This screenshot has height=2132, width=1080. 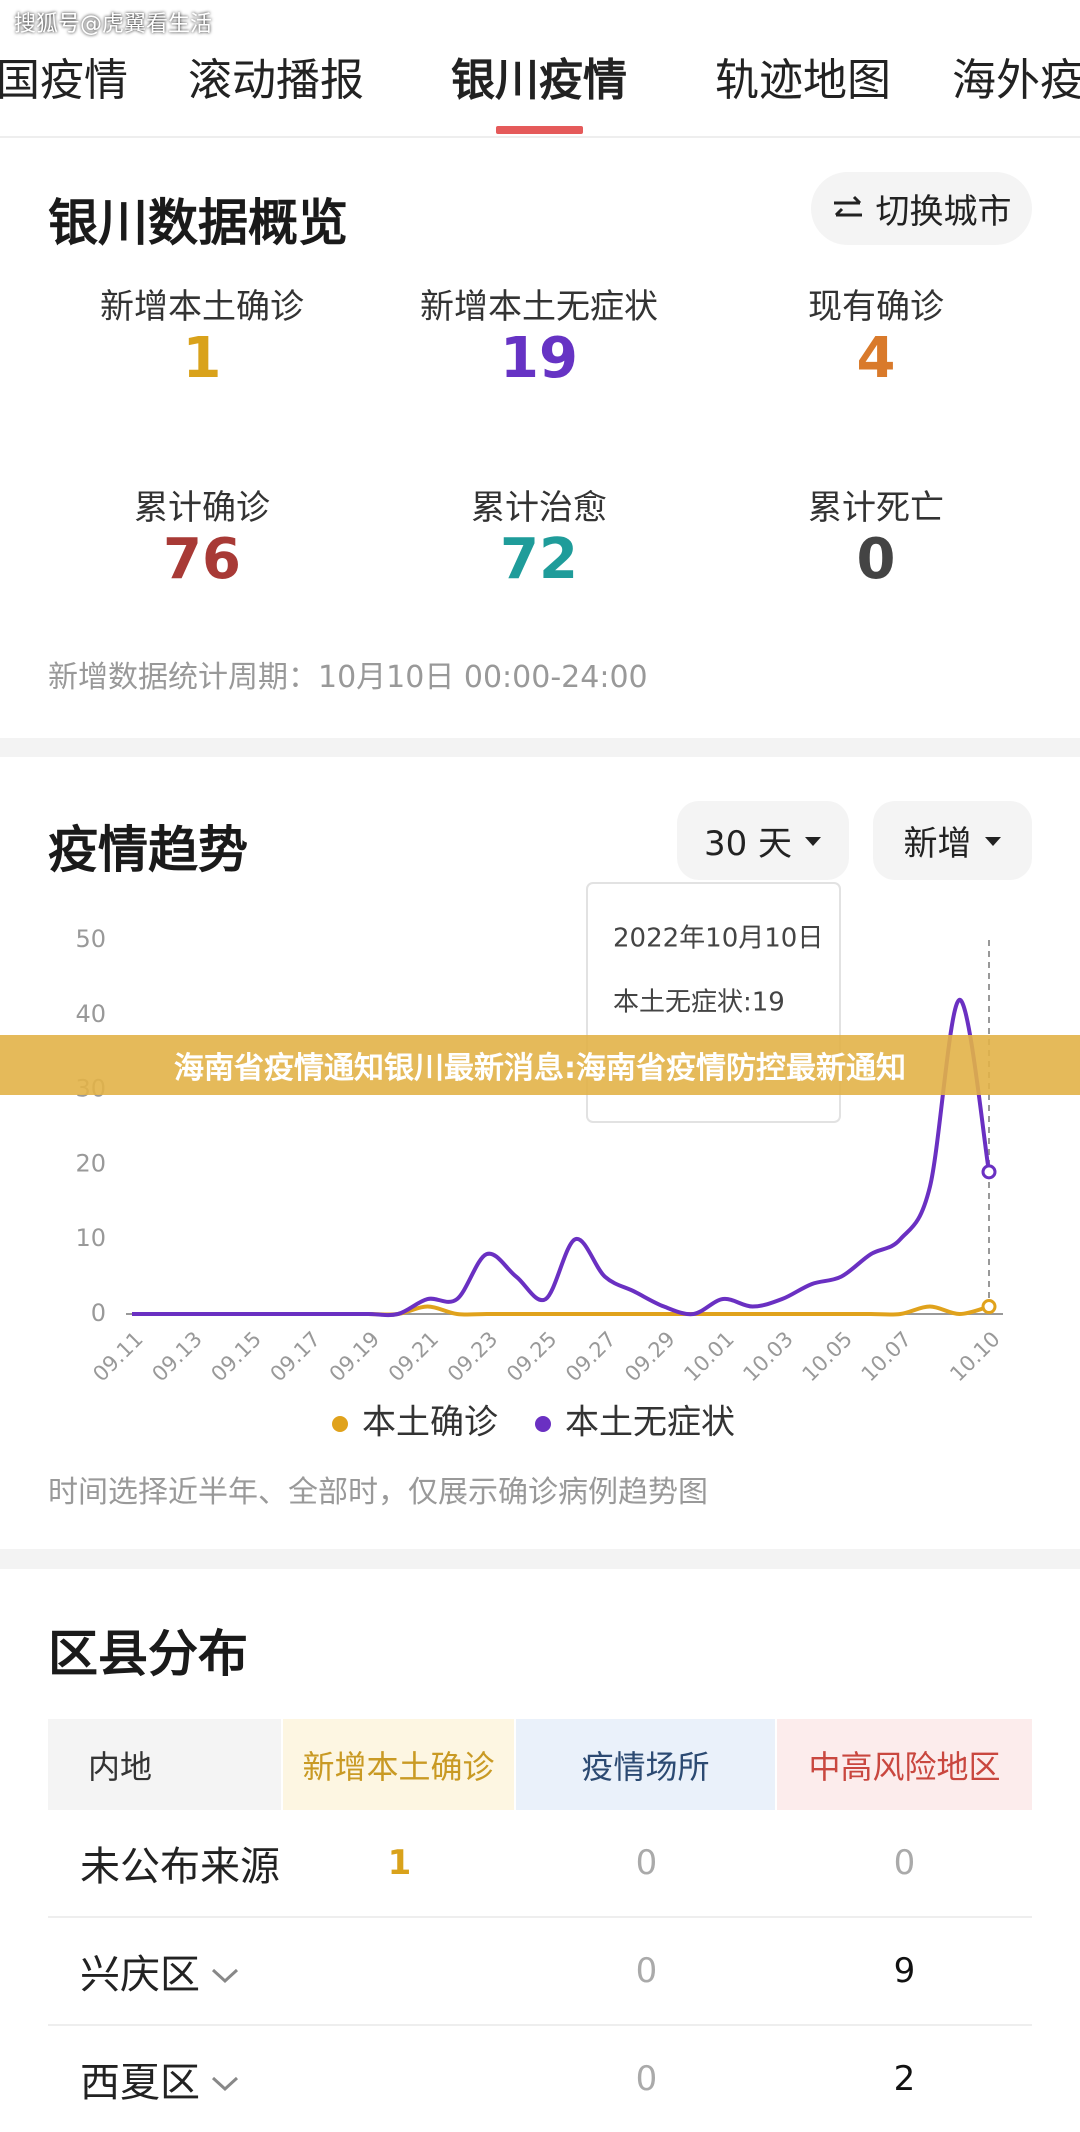 What do you see at coordinates (295, 1356) in the screenshot?
I see `x-tick-label: 09.17` at bounding box center [295, 1356].